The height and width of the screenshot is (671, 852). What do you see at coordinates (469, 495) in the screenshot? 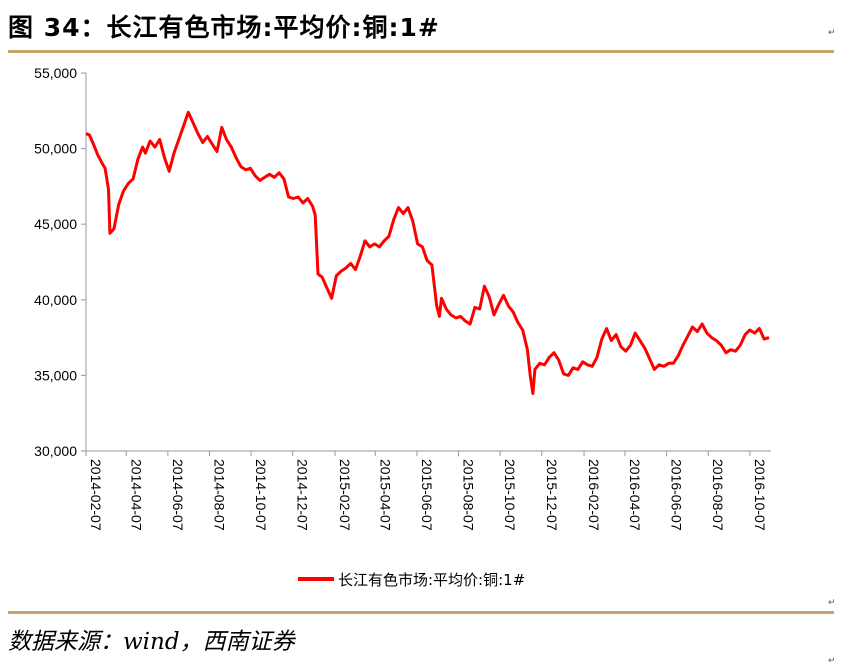
I see `x-tick-label: 2015-08-07` at bounding box center [469, 495].